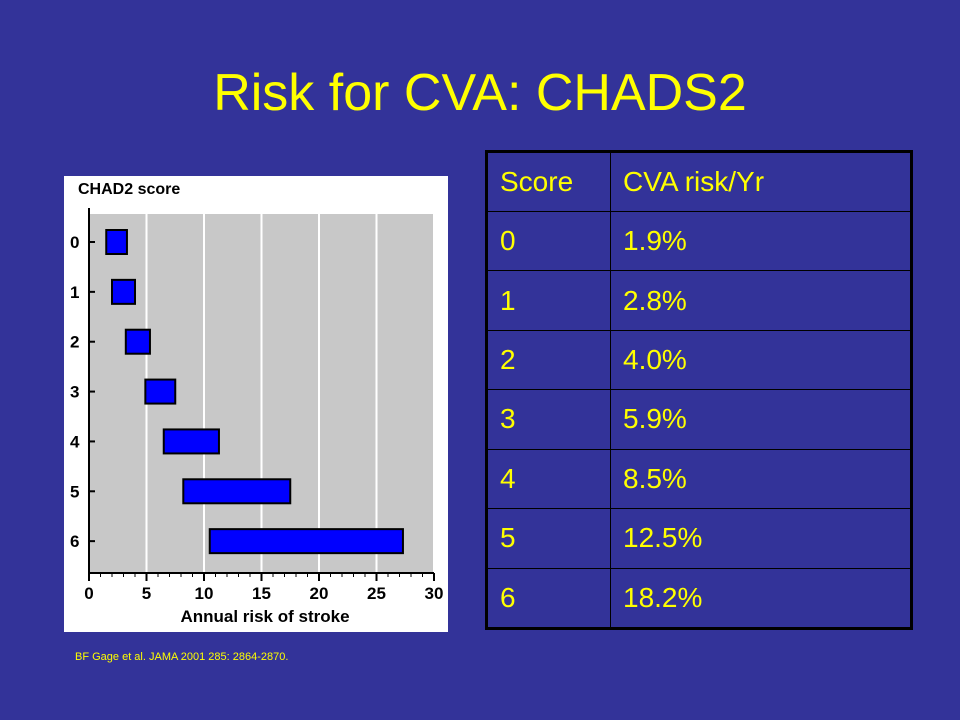 This screenshot has width=960, height=720. I want to click on table-row: 0 1.9%, so click(699, 241).